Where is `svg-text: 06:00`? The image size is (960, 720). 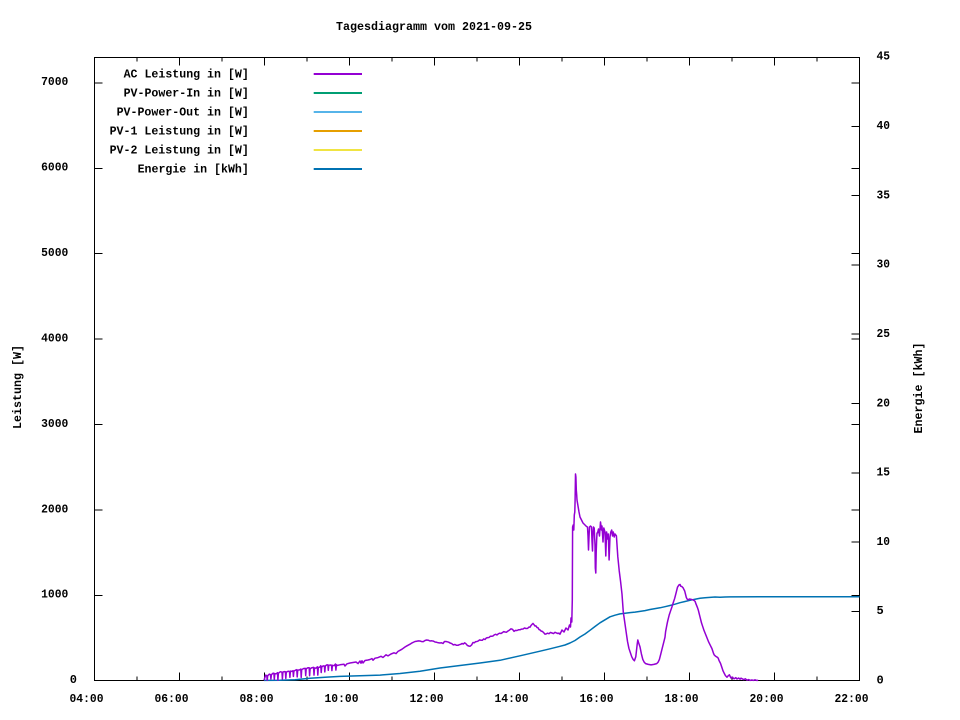 svg-text: 06:00 is located at coordinates (172, 699).